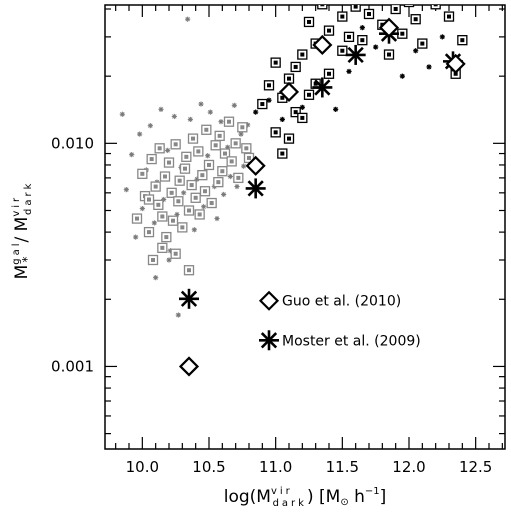 The image size is (511, 512). What do you see at coordinates (28, 198) in the screenshot?
I see `y-label-sub2: dark` at bounding box center [28, 198].